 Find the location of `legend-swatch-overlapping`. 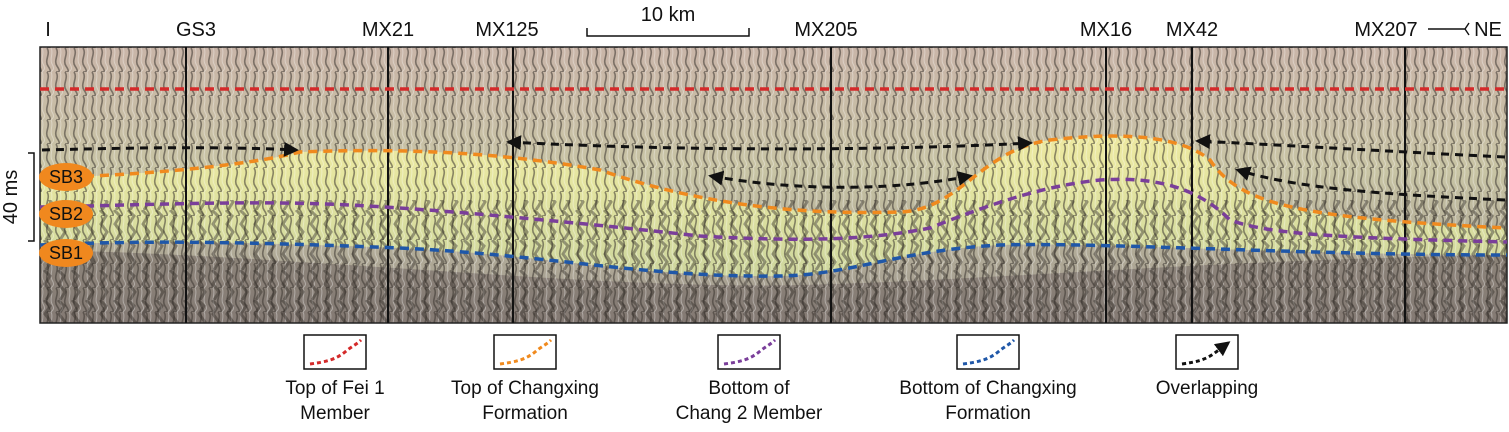

legend-swatch-overlapping is located at coordinates (1206, 353).